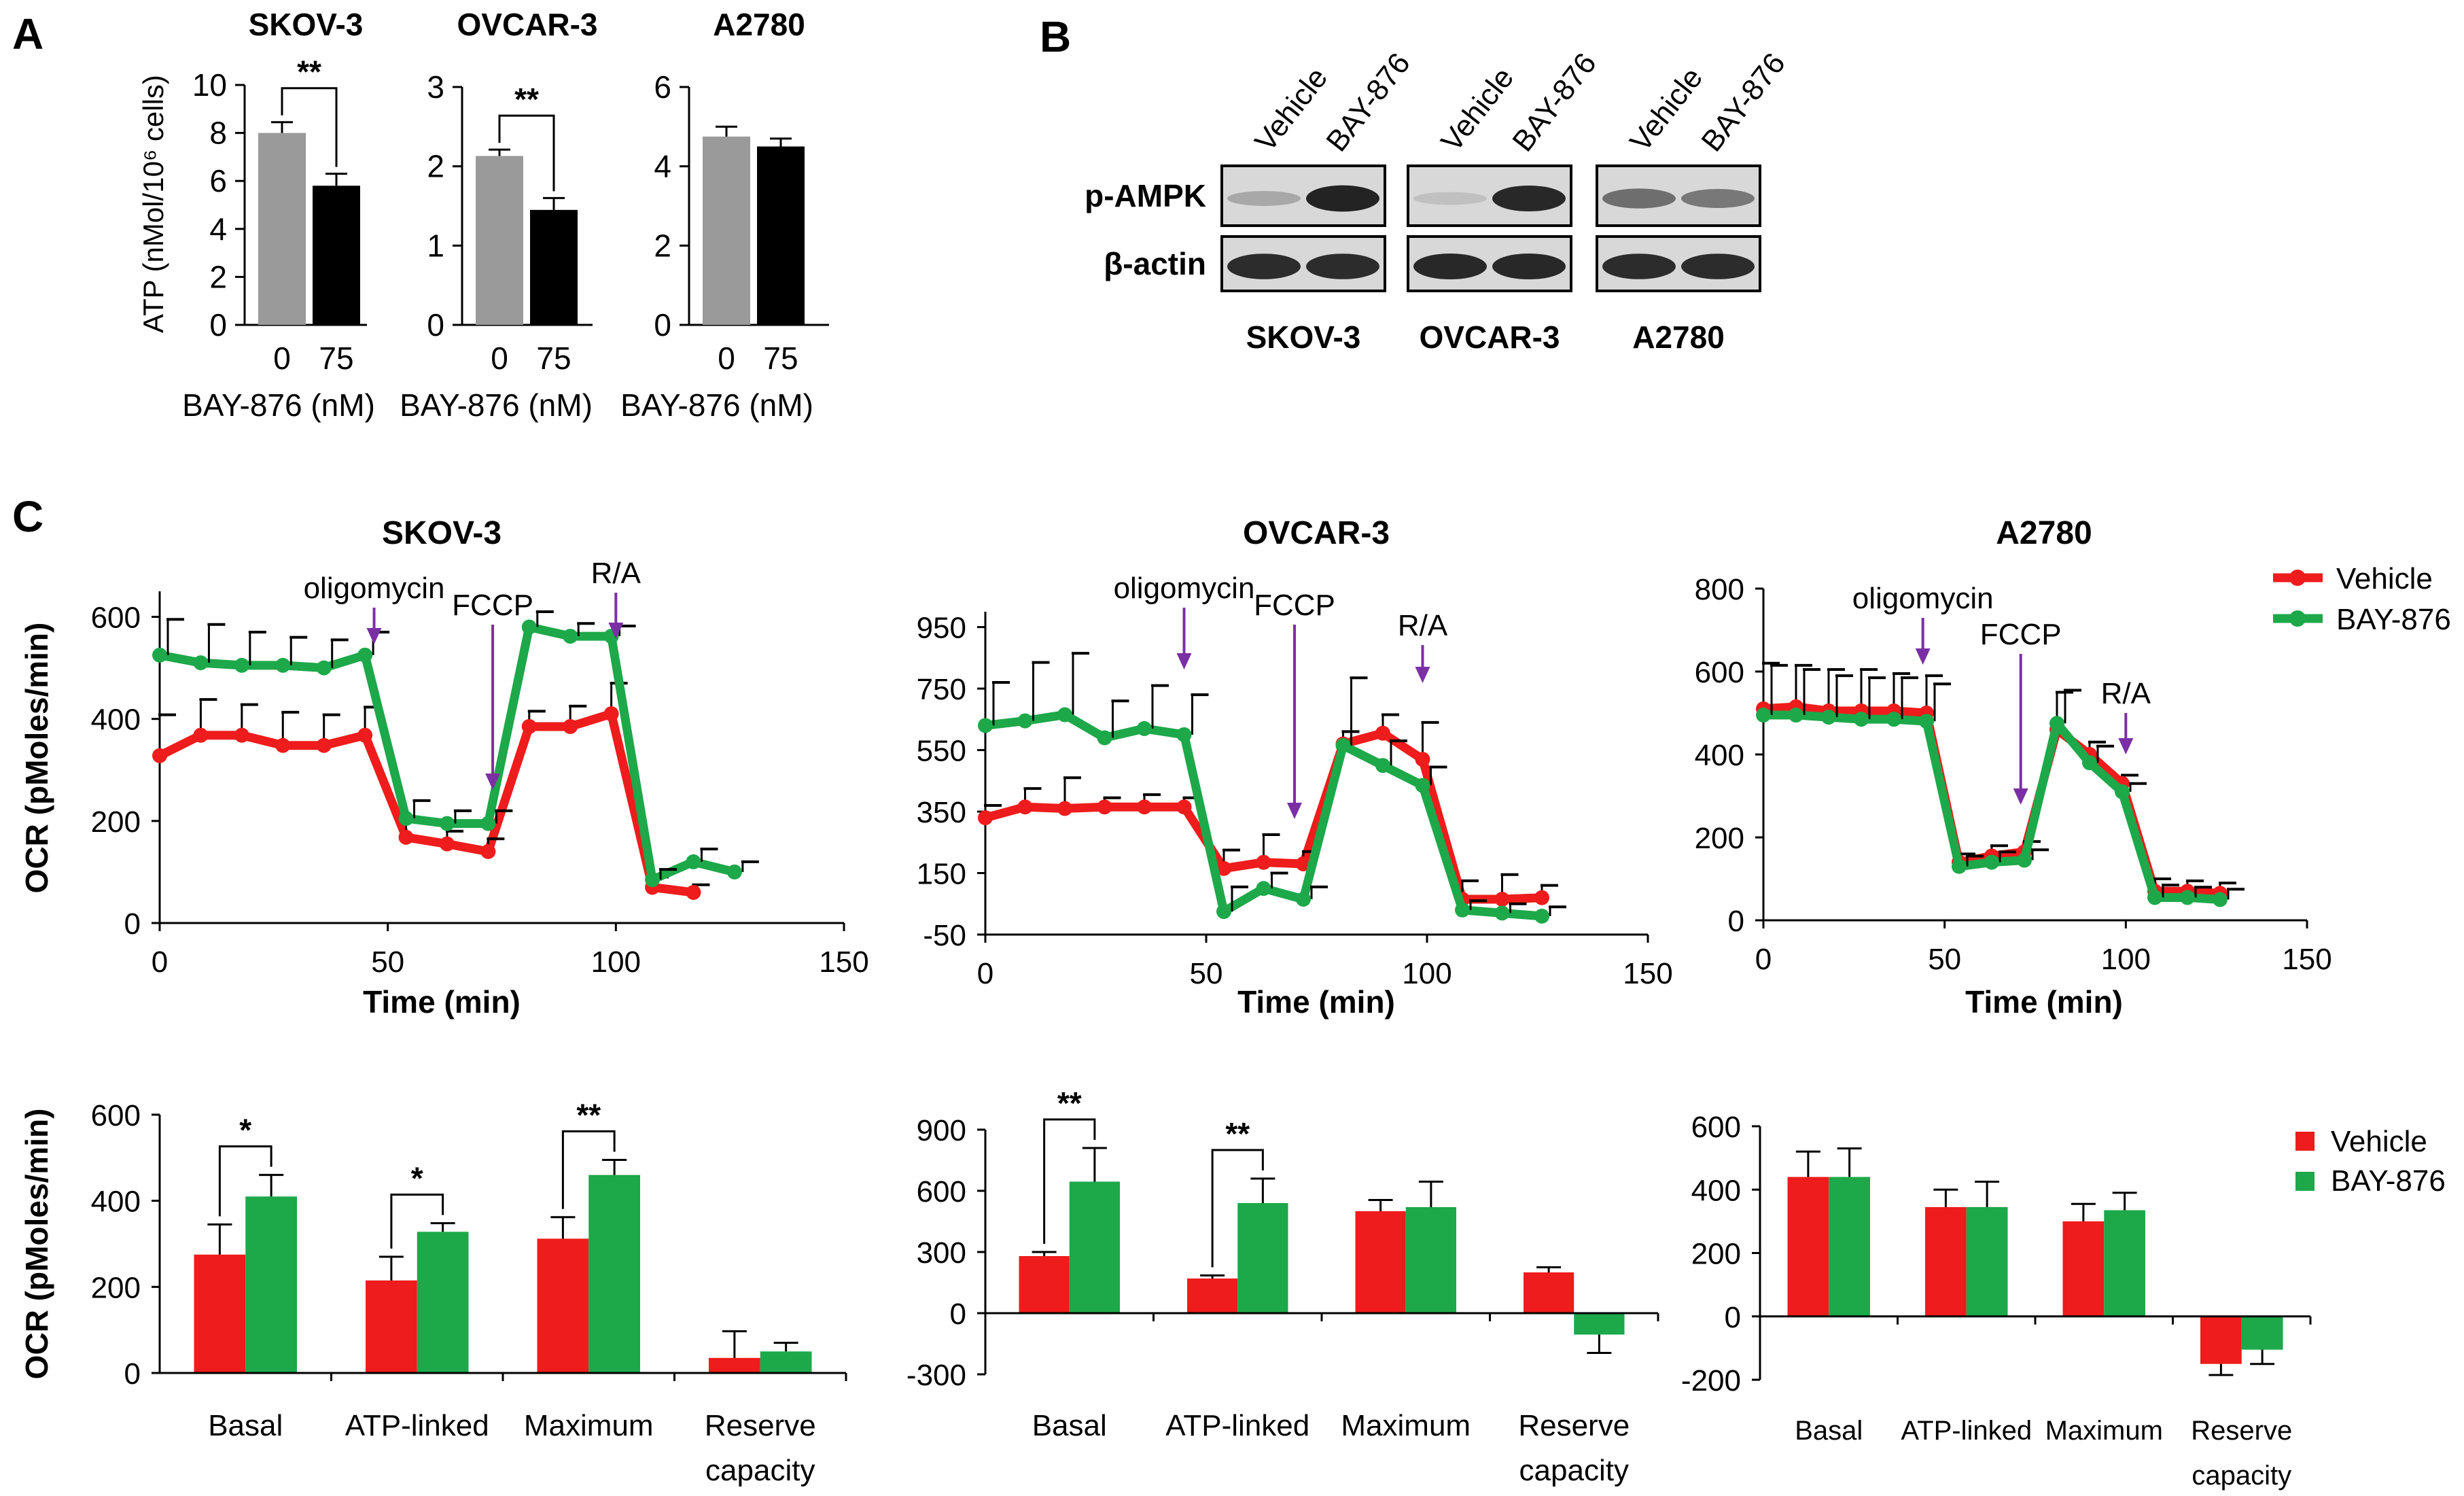 This screenshot has height=1496, width=2464. I want to click on y-tick-label: 8, so click(218, 133).